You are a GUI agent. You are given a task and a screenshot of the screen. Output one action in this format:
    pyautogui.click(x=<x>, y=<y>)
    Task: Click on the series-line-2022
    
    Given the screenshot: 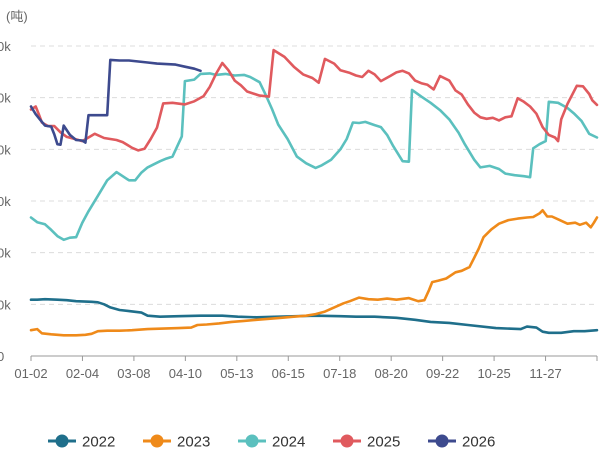 What is the action you would take?
    pyautogui.click(x=314, y=316)
    